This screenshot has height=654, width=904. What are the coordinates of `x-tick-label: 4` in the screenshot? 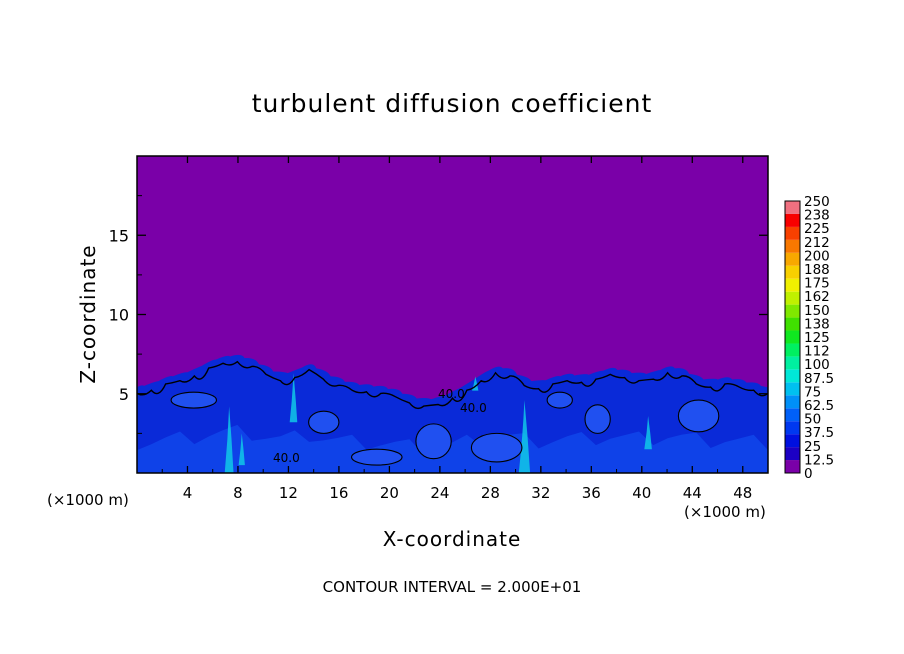 It's located at (188, 493).